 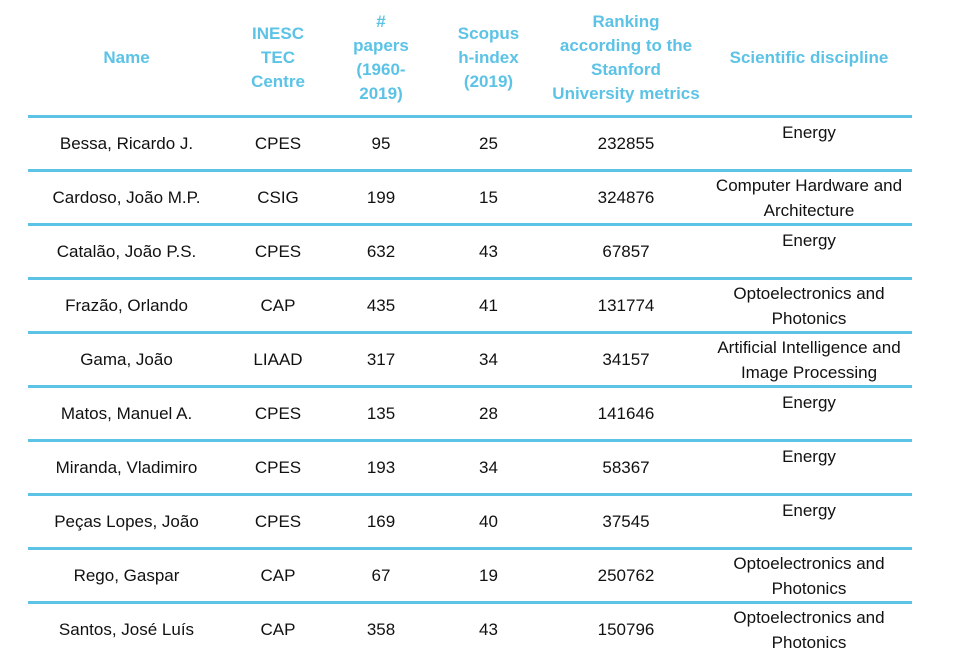 I want to click on cell-centre: LIAAD, so click(x=278, y=360).